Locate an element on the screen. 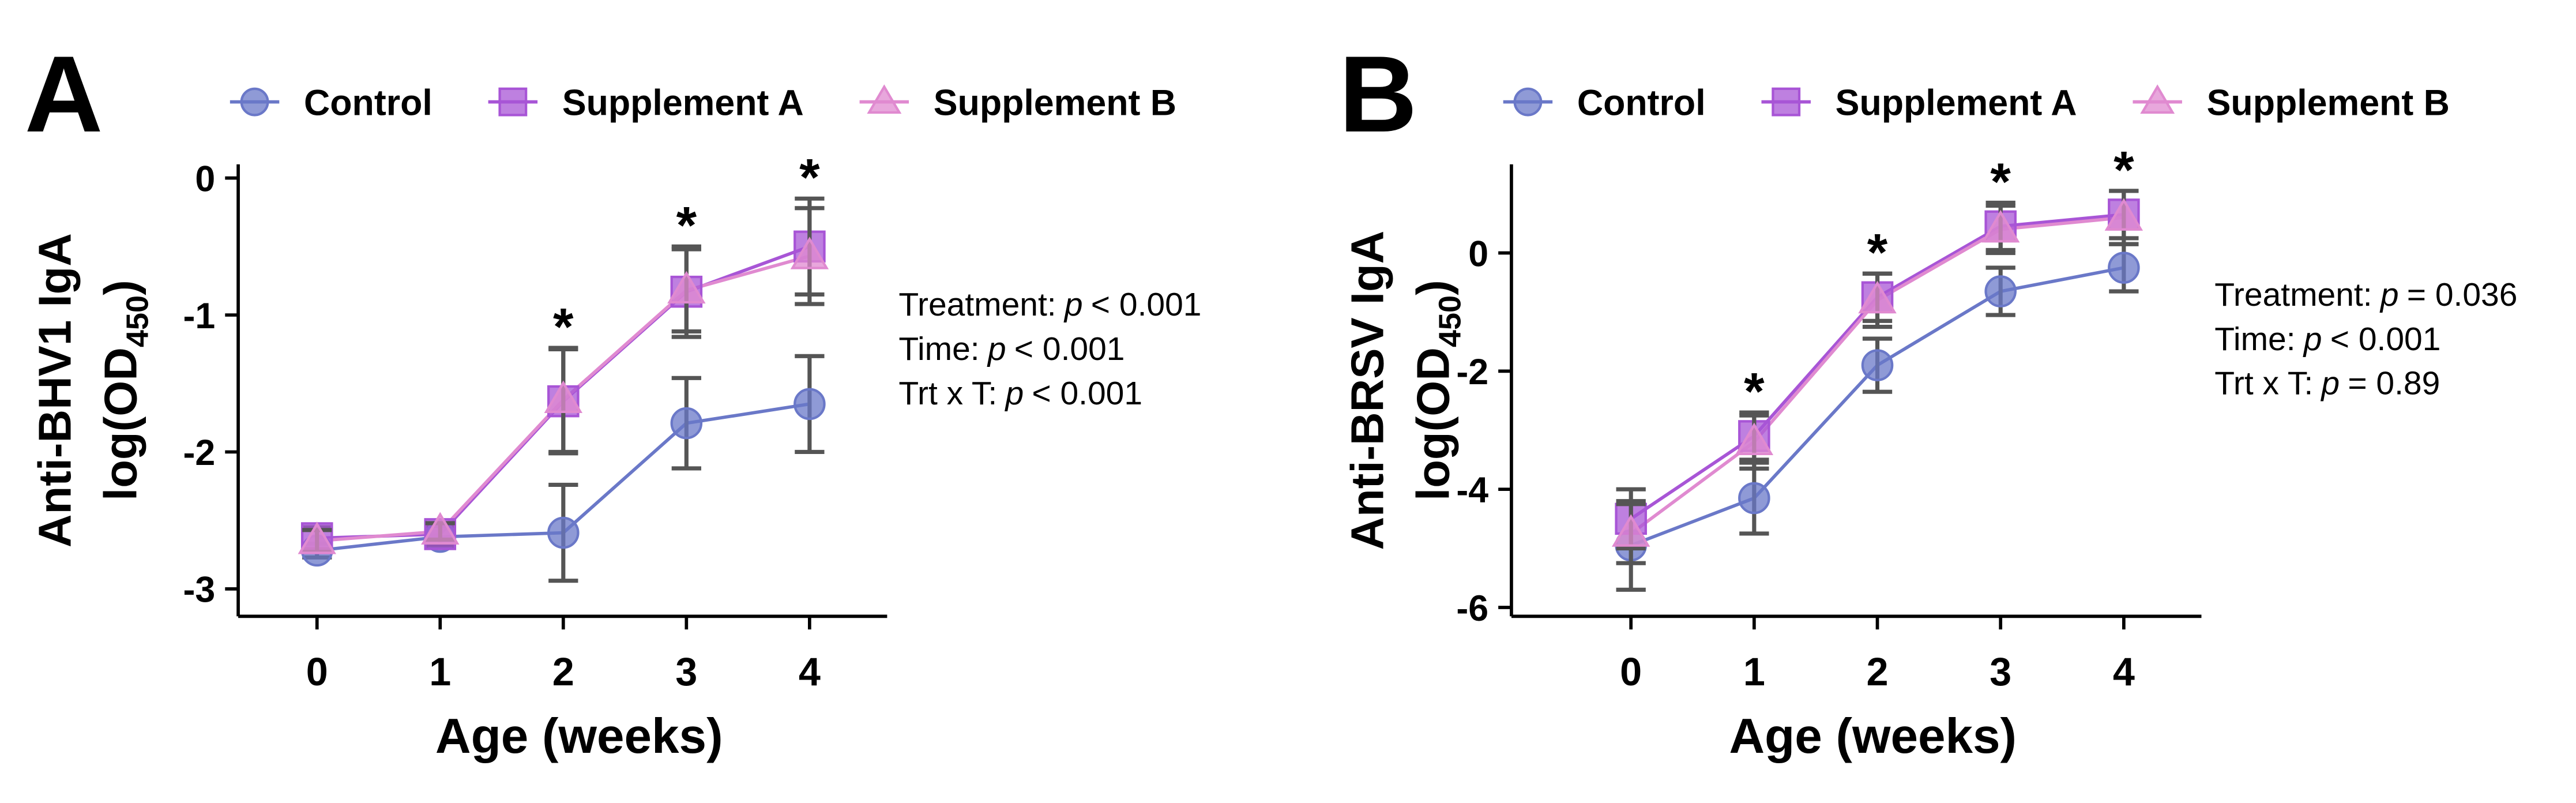  stat-value: = 0.036 is located at coordinates (2462, 294).